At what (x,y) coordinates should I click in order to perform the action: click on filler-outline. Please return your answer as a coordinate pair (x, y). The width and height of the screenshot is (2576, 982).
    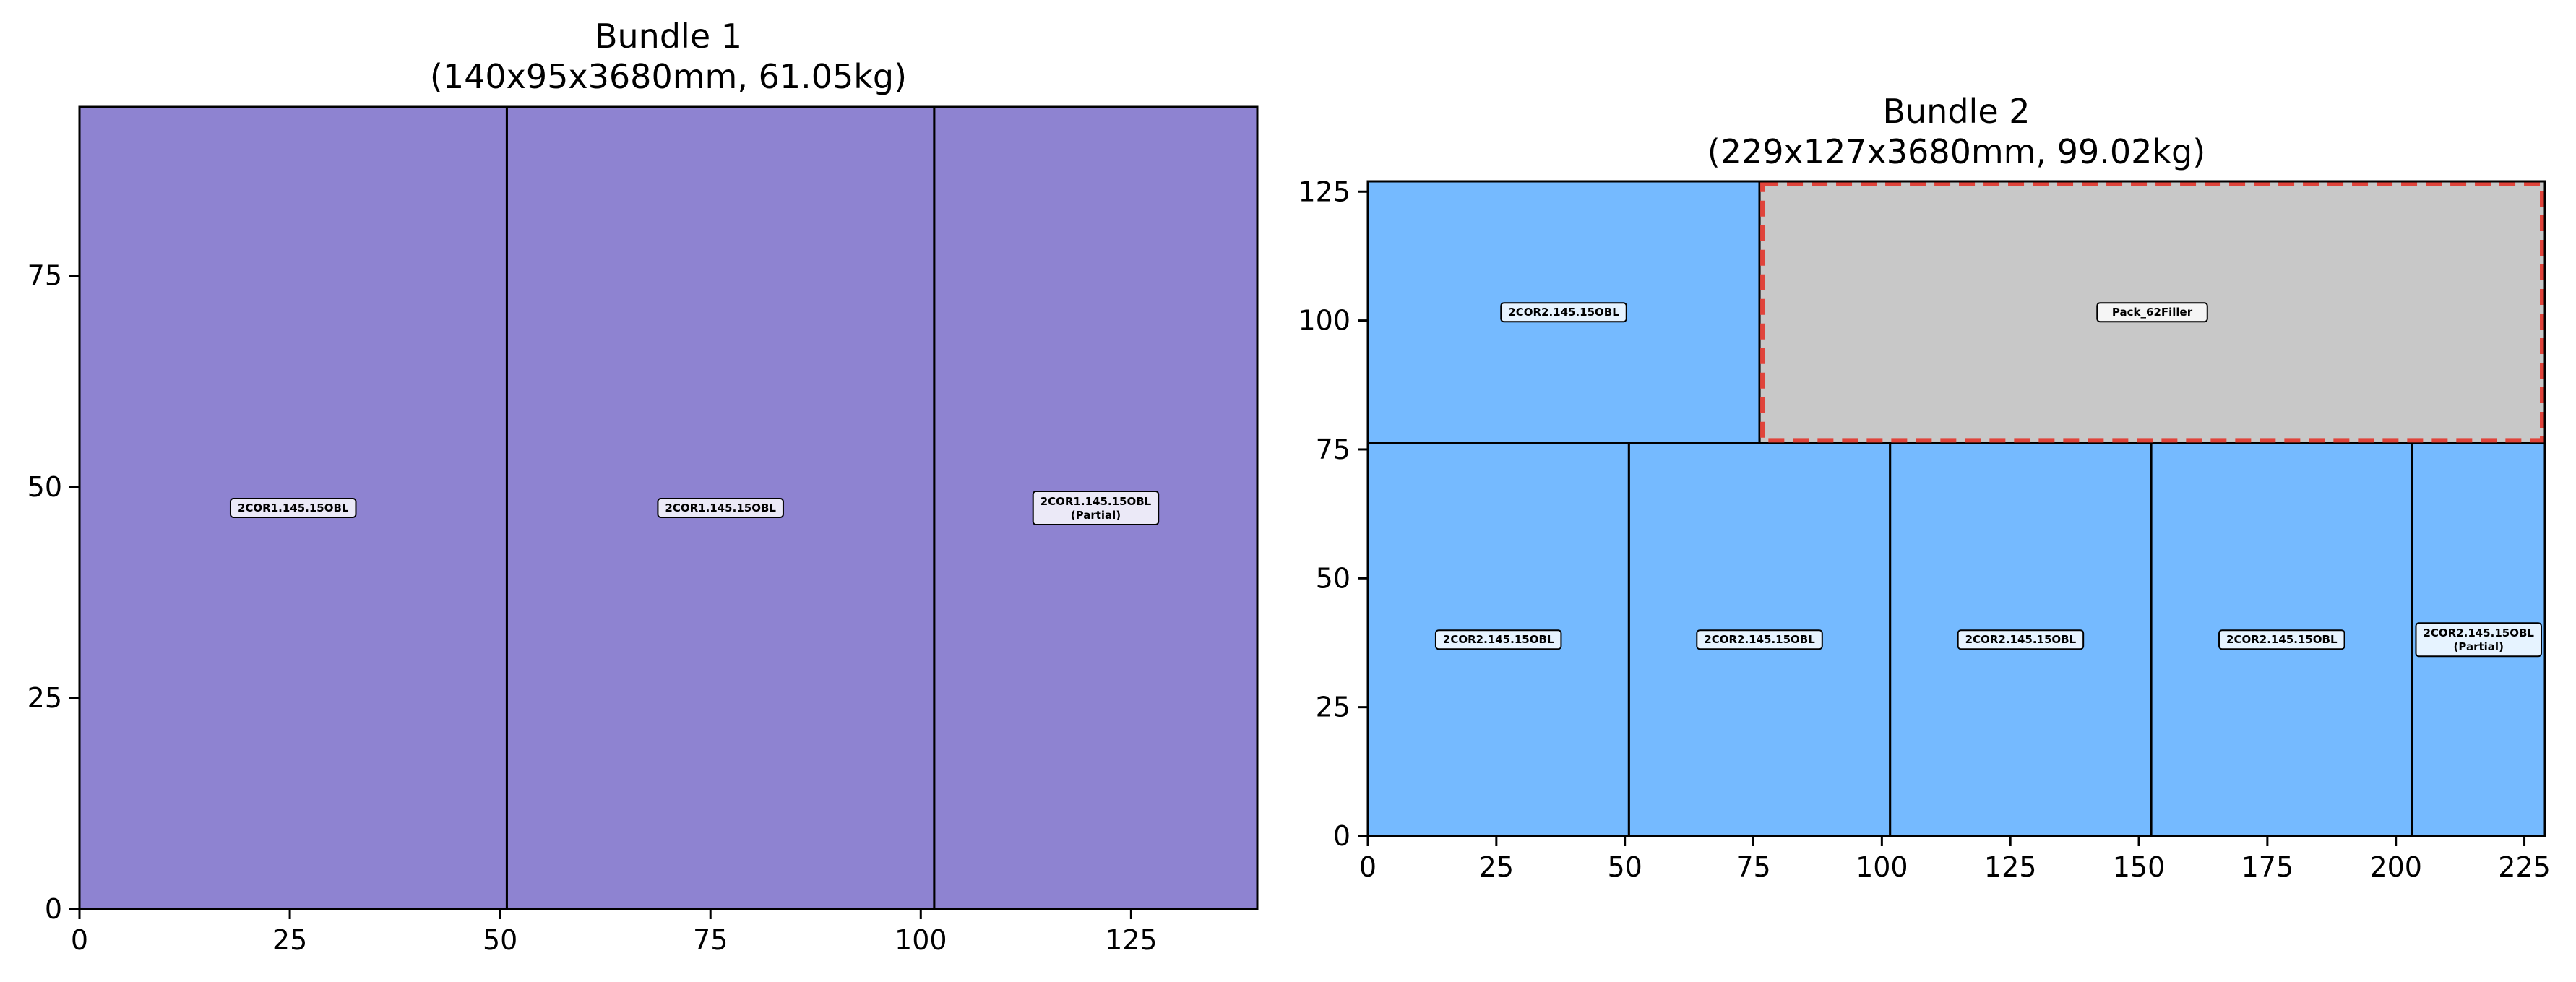
    Looking at the image, I should click on (2152, 312).